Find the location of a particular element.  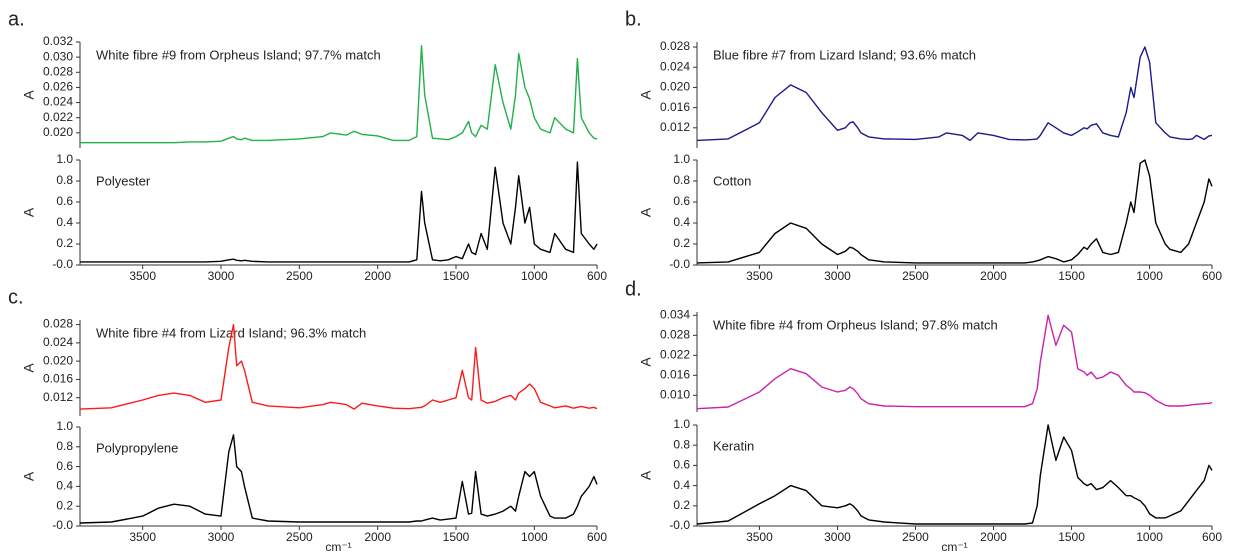

annotation: Polyester is located at coordinates (123, 180).